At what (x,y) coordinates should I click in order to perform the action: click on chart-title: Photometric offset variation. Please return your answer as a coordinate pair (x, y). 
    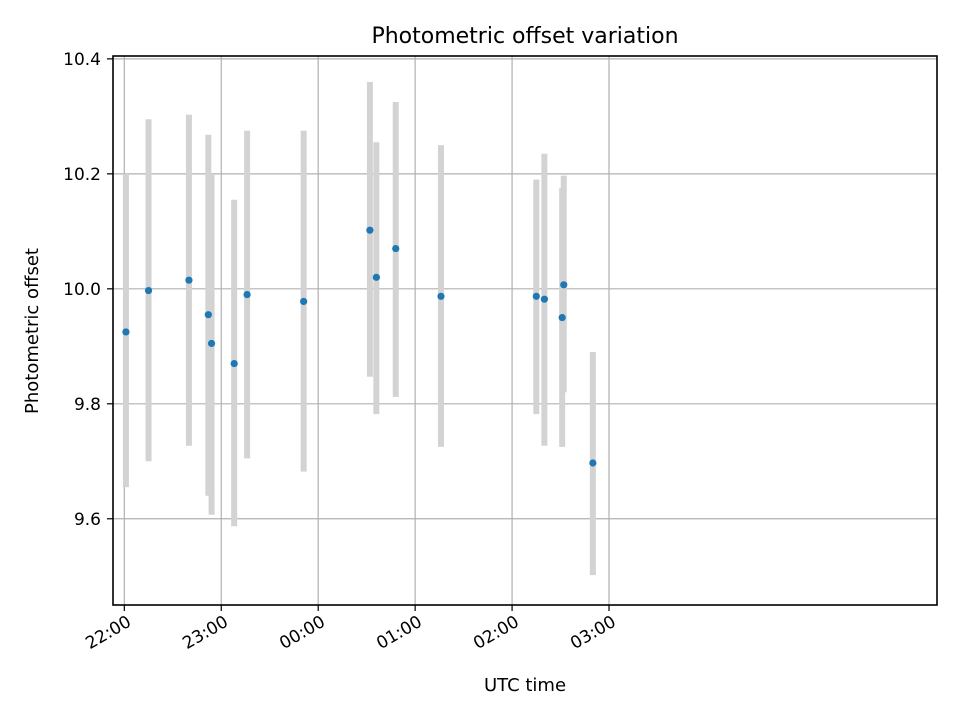
    Looking at the image, I should click on (524, 36).